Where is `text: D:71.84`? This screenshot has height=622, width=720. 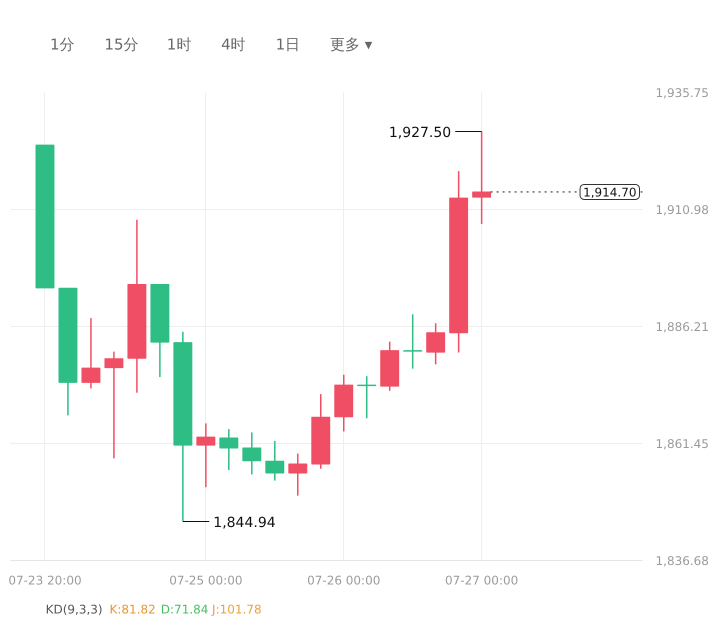
text: D:71.84 is located at coordinates (184, 609).